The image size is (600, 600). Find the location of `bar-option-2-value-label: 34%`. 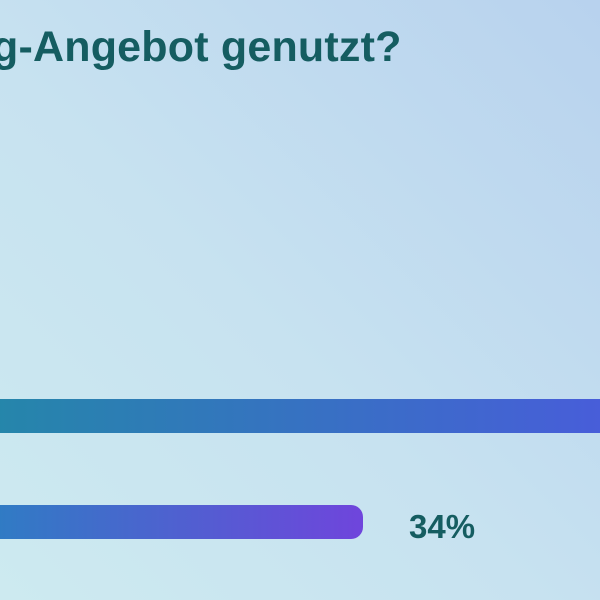

bar-option-2-value-label: 34% is located at coordinates (442, 526).